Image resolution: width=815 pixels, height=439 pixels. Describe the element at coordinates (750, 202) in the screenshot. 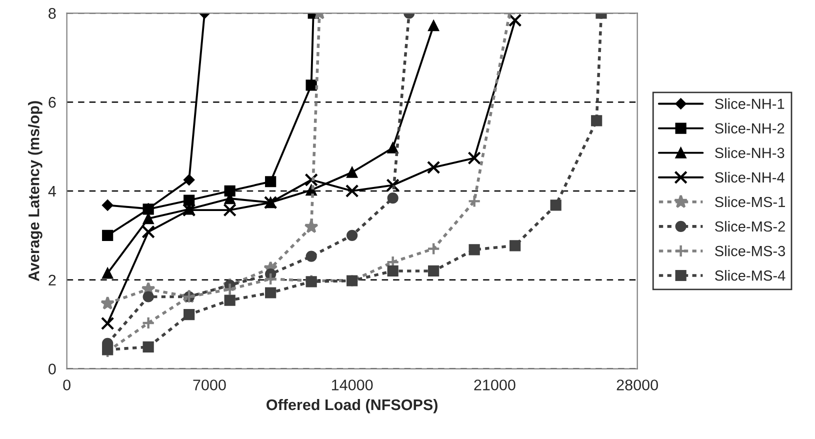

I see `legend-label: Slice-MS-1` at that location.